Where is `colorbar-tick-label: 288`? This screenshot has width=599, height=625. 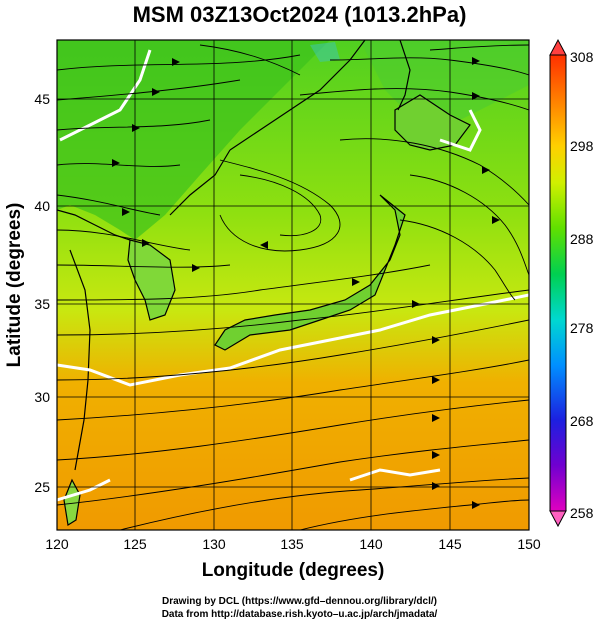
colorbar-tick-label: 288 is located at coordinates (582, 239).